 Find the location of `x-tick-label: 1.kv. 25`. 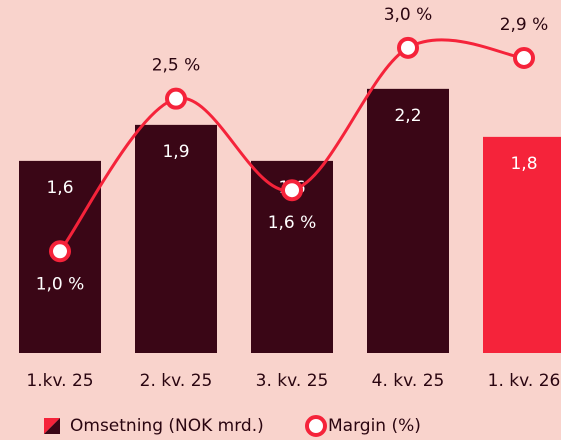

x-tick-label: 1.kv. 25 is located at coordinates (59, 381).